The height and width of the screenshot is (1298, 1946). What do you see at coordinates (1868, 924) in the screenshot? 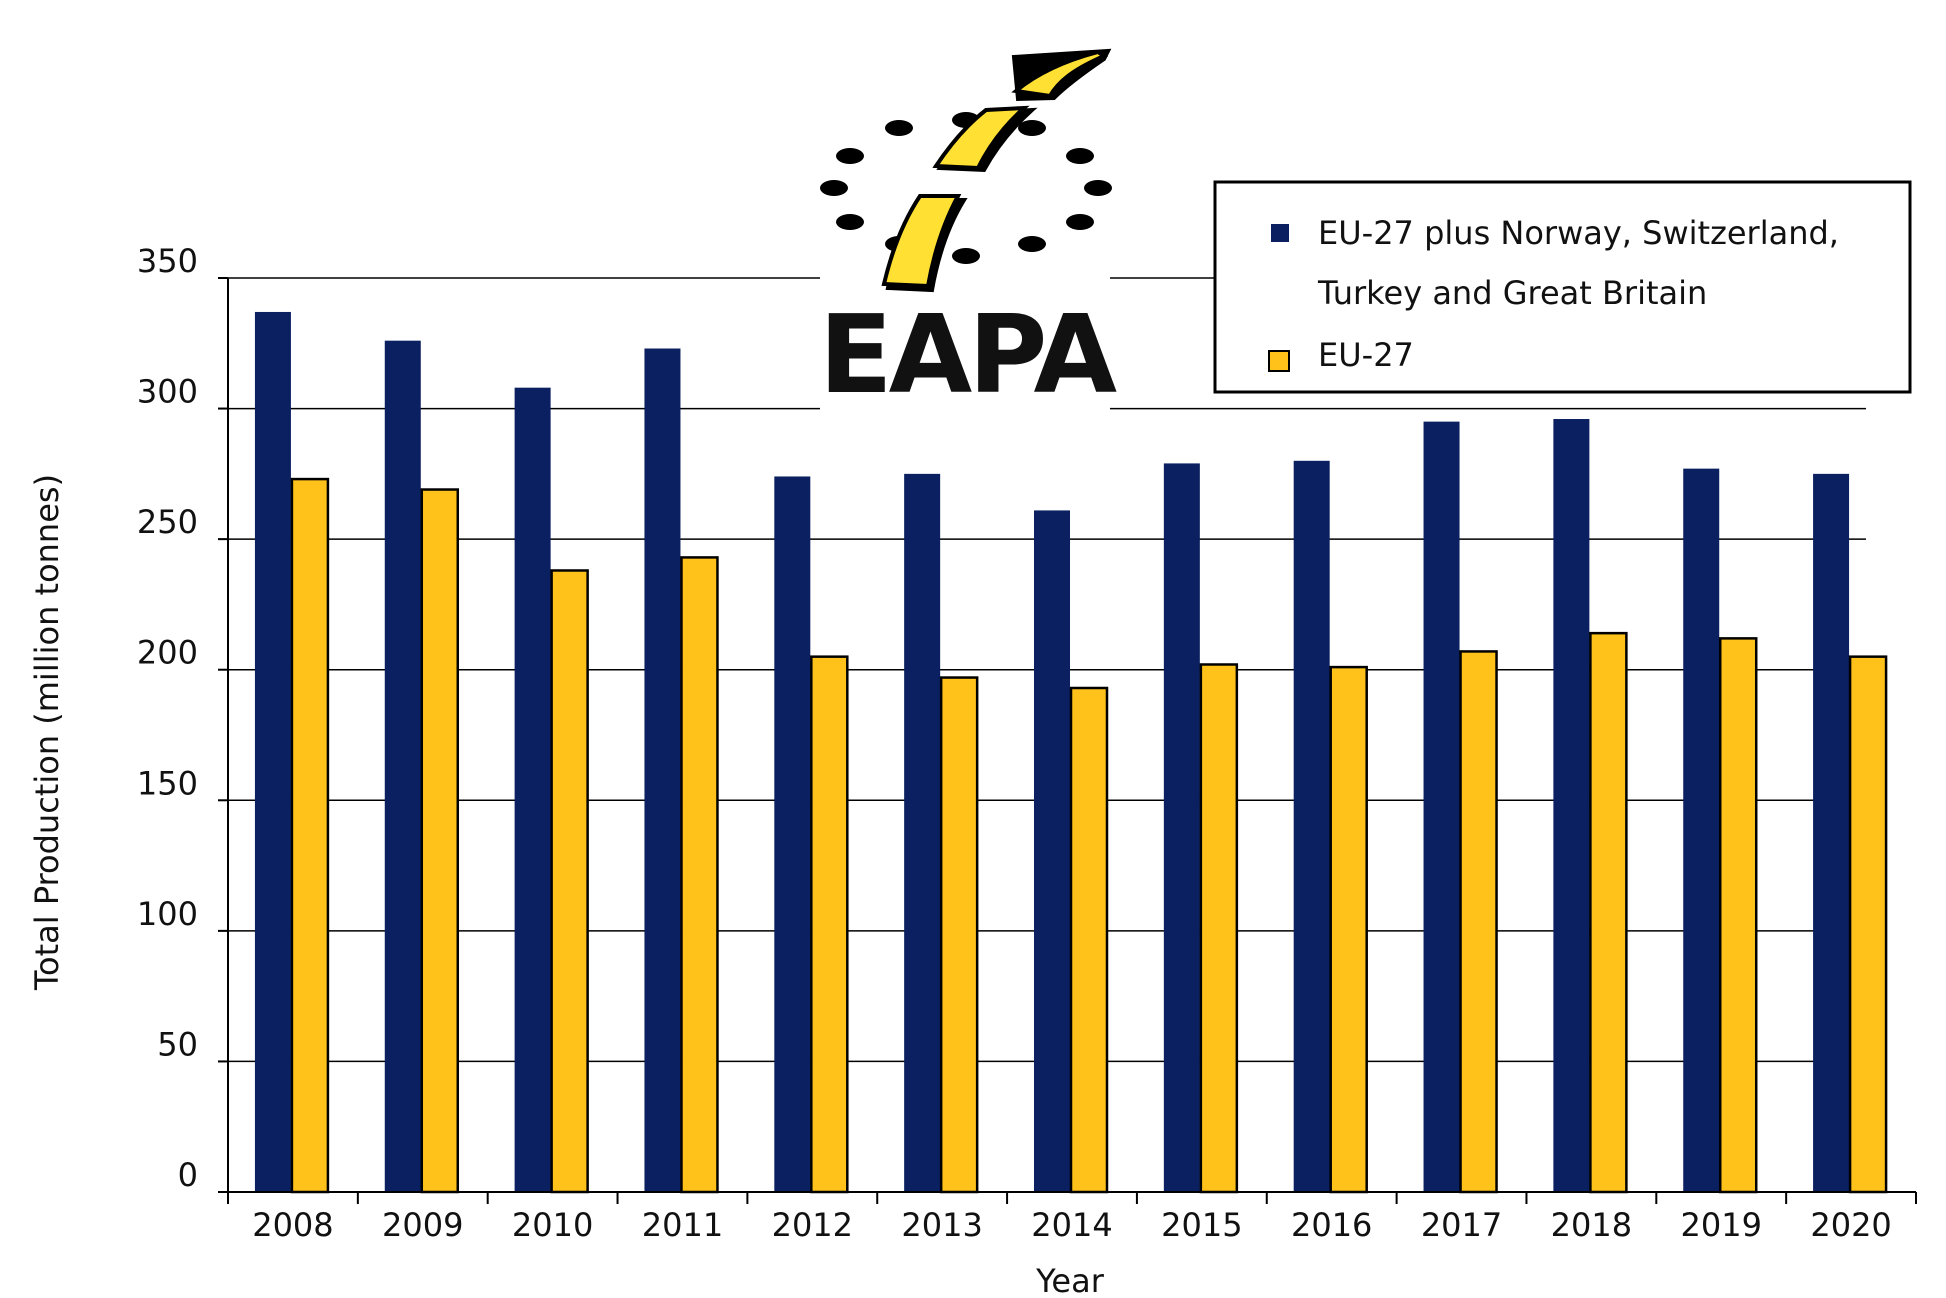
I see `bar-series-2-2020` at bounding box center [1868, 924].